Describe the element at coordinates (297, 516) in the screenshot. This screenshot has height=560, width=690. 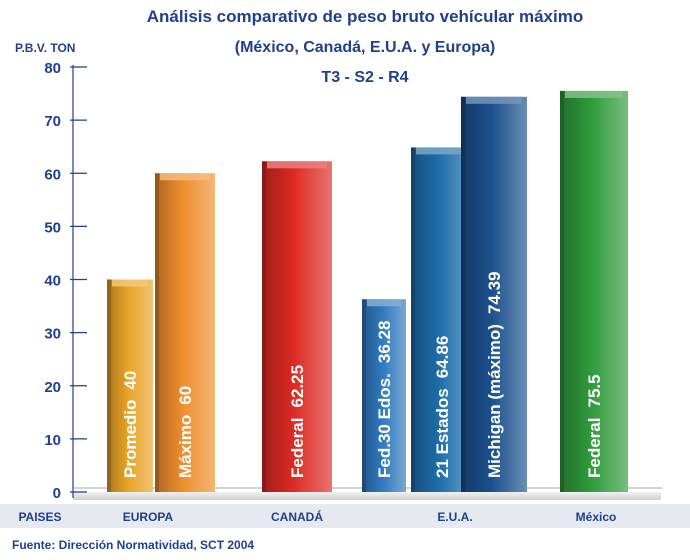
I see `x-tick-label: CANADÁ` at that location.